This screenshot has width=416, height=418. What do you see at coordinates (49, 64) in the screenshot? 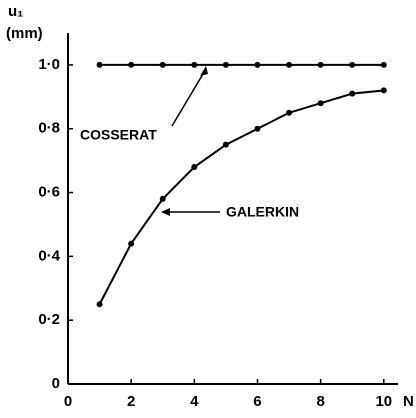
I see `y-tick-label: 1·0` at bounding box center [49, 64].